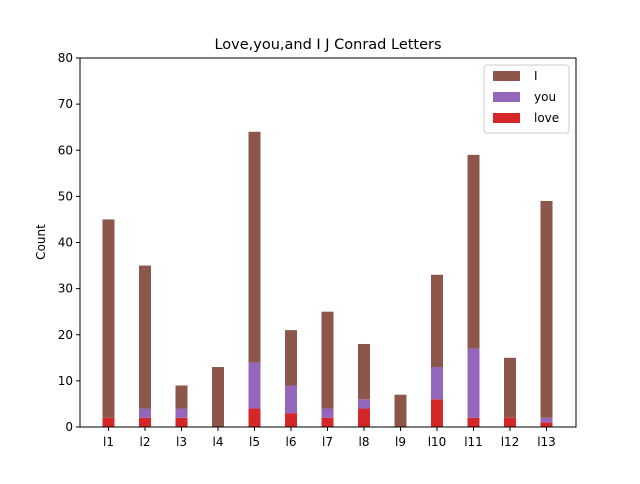 This screenshot has width=640, height=484. What do you see at coordinates (364, 371) in the screenshot?
I see `bar-i-l8` at bounding box center [364, 371].